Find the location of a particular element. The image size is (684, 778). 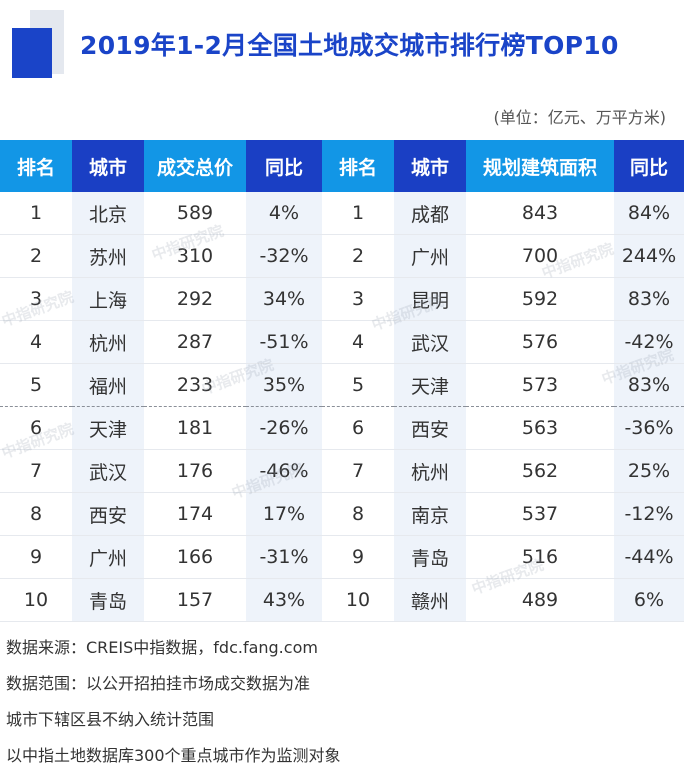

cell-yoy-left: 17% is located at coordinates (284, 514).